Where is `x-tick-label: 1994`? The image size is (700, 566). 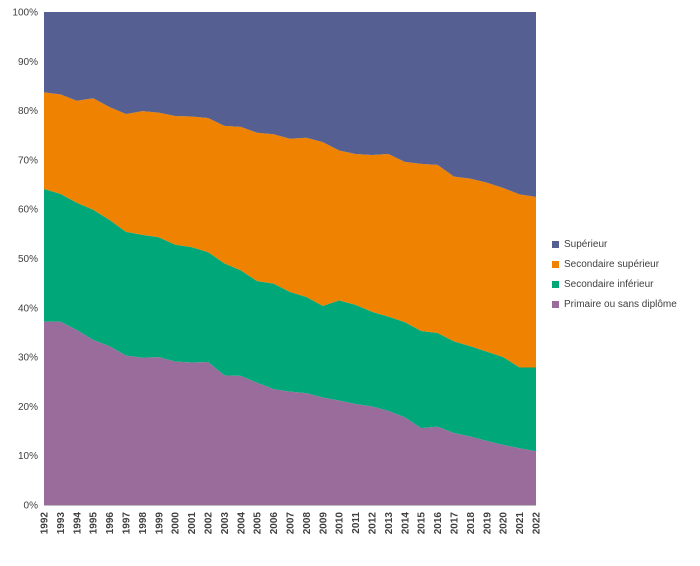 x-tick-label: 1994 is located at coordinates (77, 523).